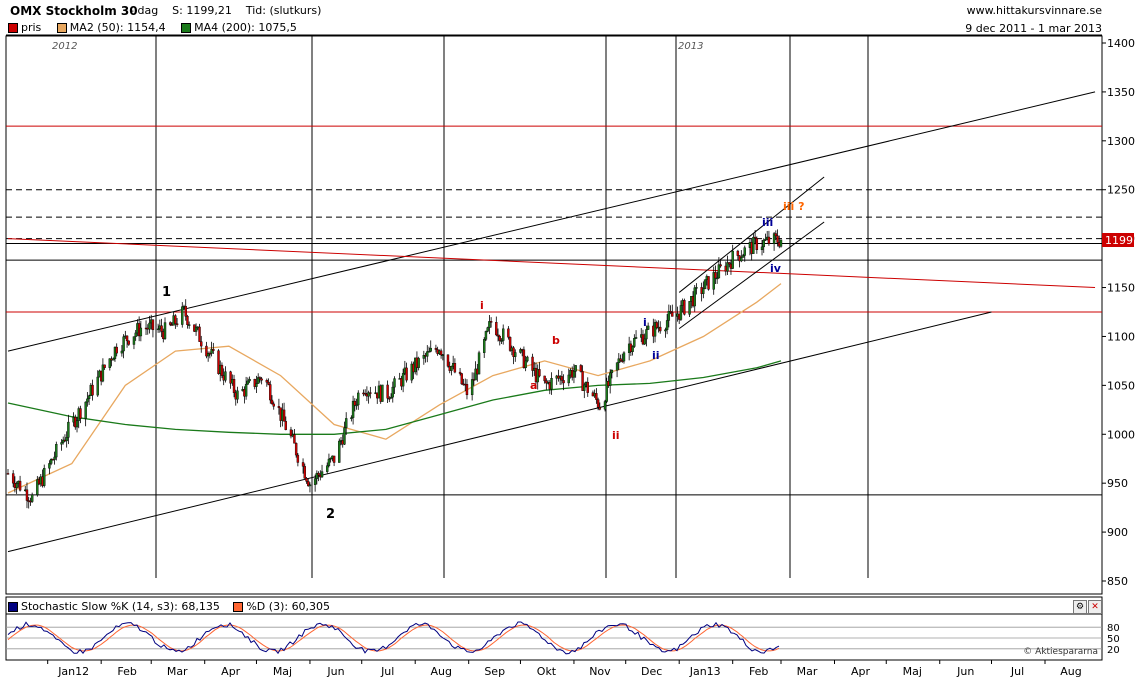 This screenshot has width=1144, height=684. Describe the element at coordinates (1060, 652) in the screenshot. I see `credit-text: © Aktiespararna` at that location.